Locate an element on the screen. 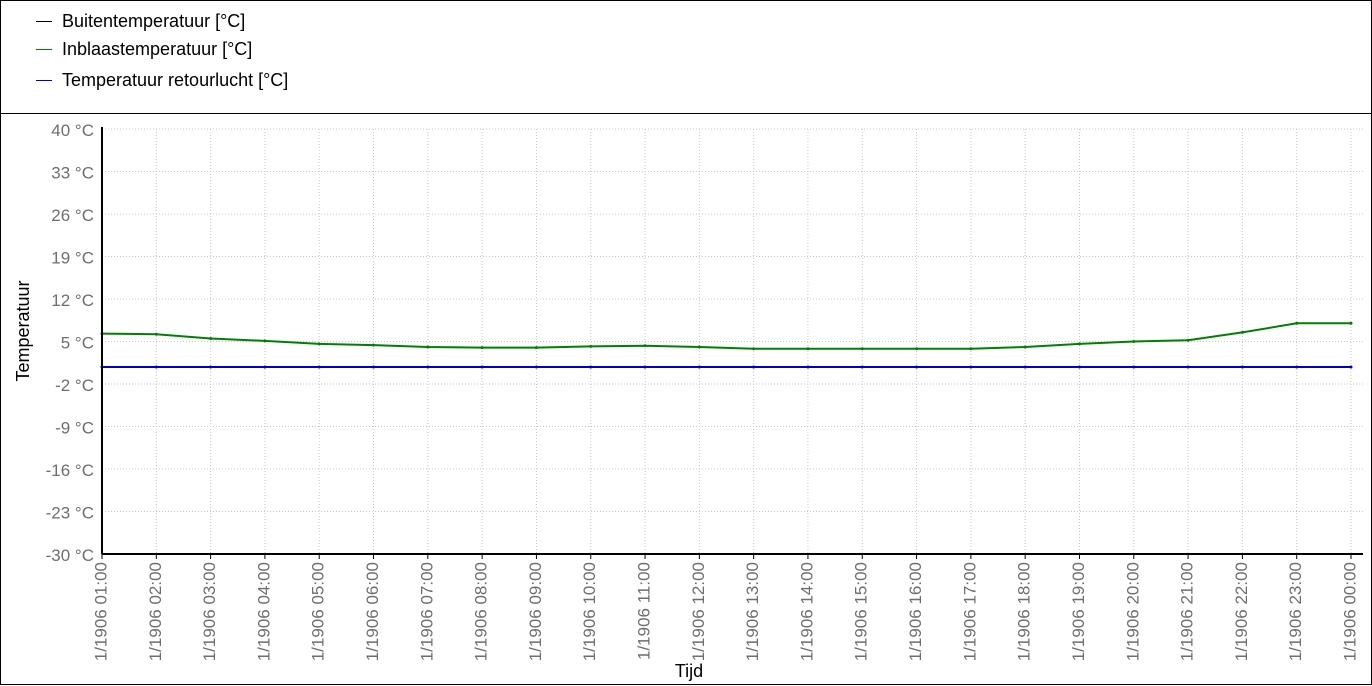 Image resolution: width=1372 pixels, height=686 pixels. x-tick-label: 1/1906 12:00 is located at coordinates (698, 611).